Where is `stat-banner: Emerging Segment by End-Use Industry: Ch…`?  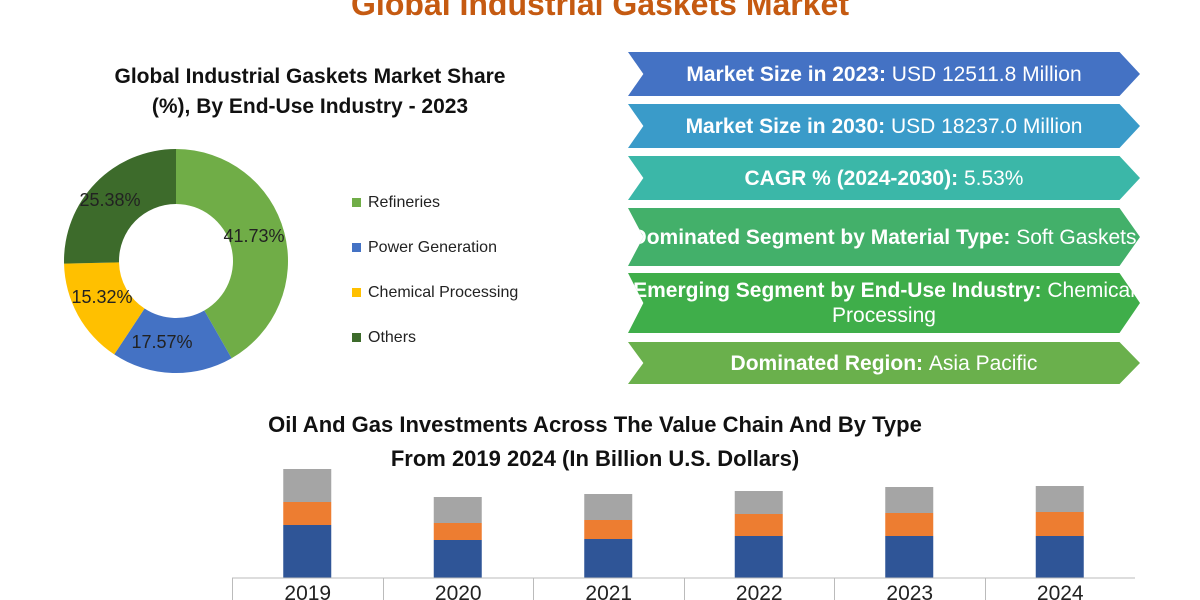
stat-banner: Emerging Segment by End-Use Industry: Ch… is located at coordinates (884, 303).